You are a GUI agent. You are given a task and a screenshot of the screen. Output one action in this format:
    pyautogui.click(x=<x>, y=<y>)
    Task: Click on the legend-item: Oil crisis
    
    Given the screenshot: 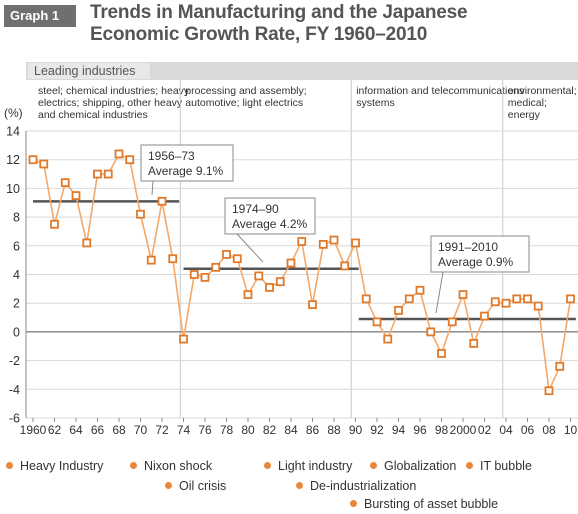 What is the action you would take?
    pyautogui.click(x=195, y=486)
    